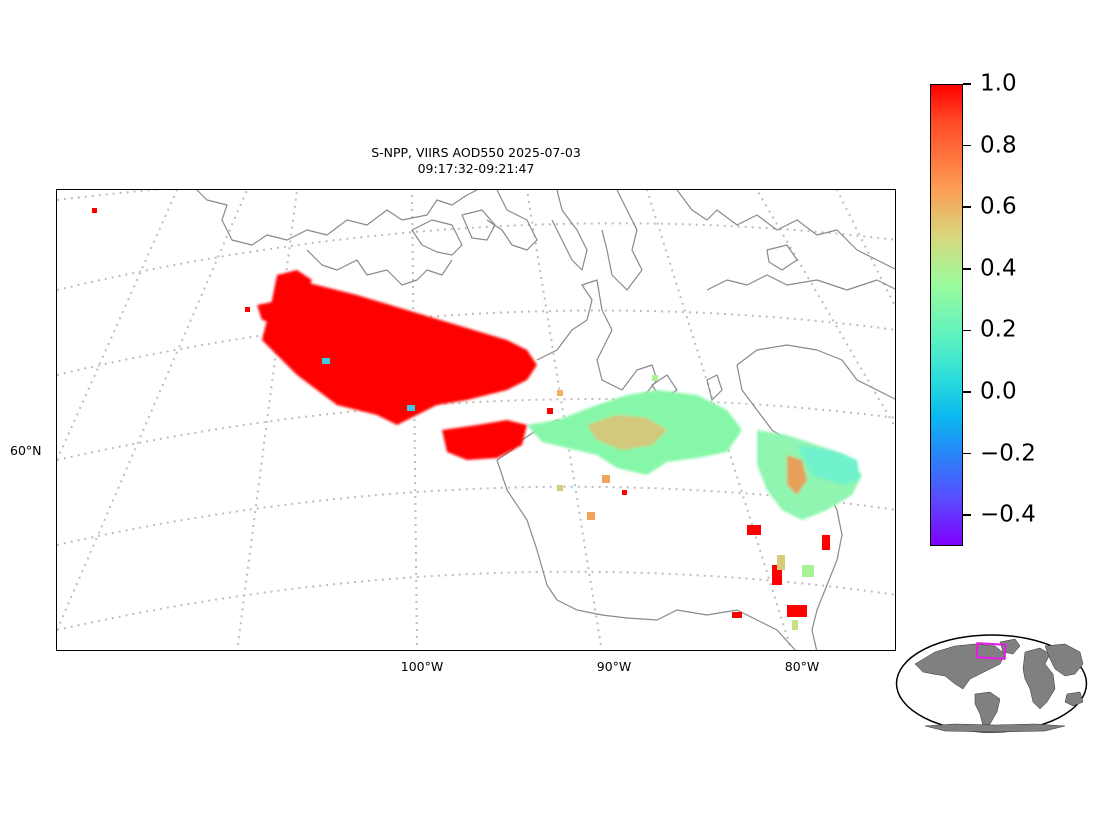 The image size is (1120, 840). Describe the element at coordinates (802, 666) in the screenshot. I see `lon-label-80w: 80°W` at that location.